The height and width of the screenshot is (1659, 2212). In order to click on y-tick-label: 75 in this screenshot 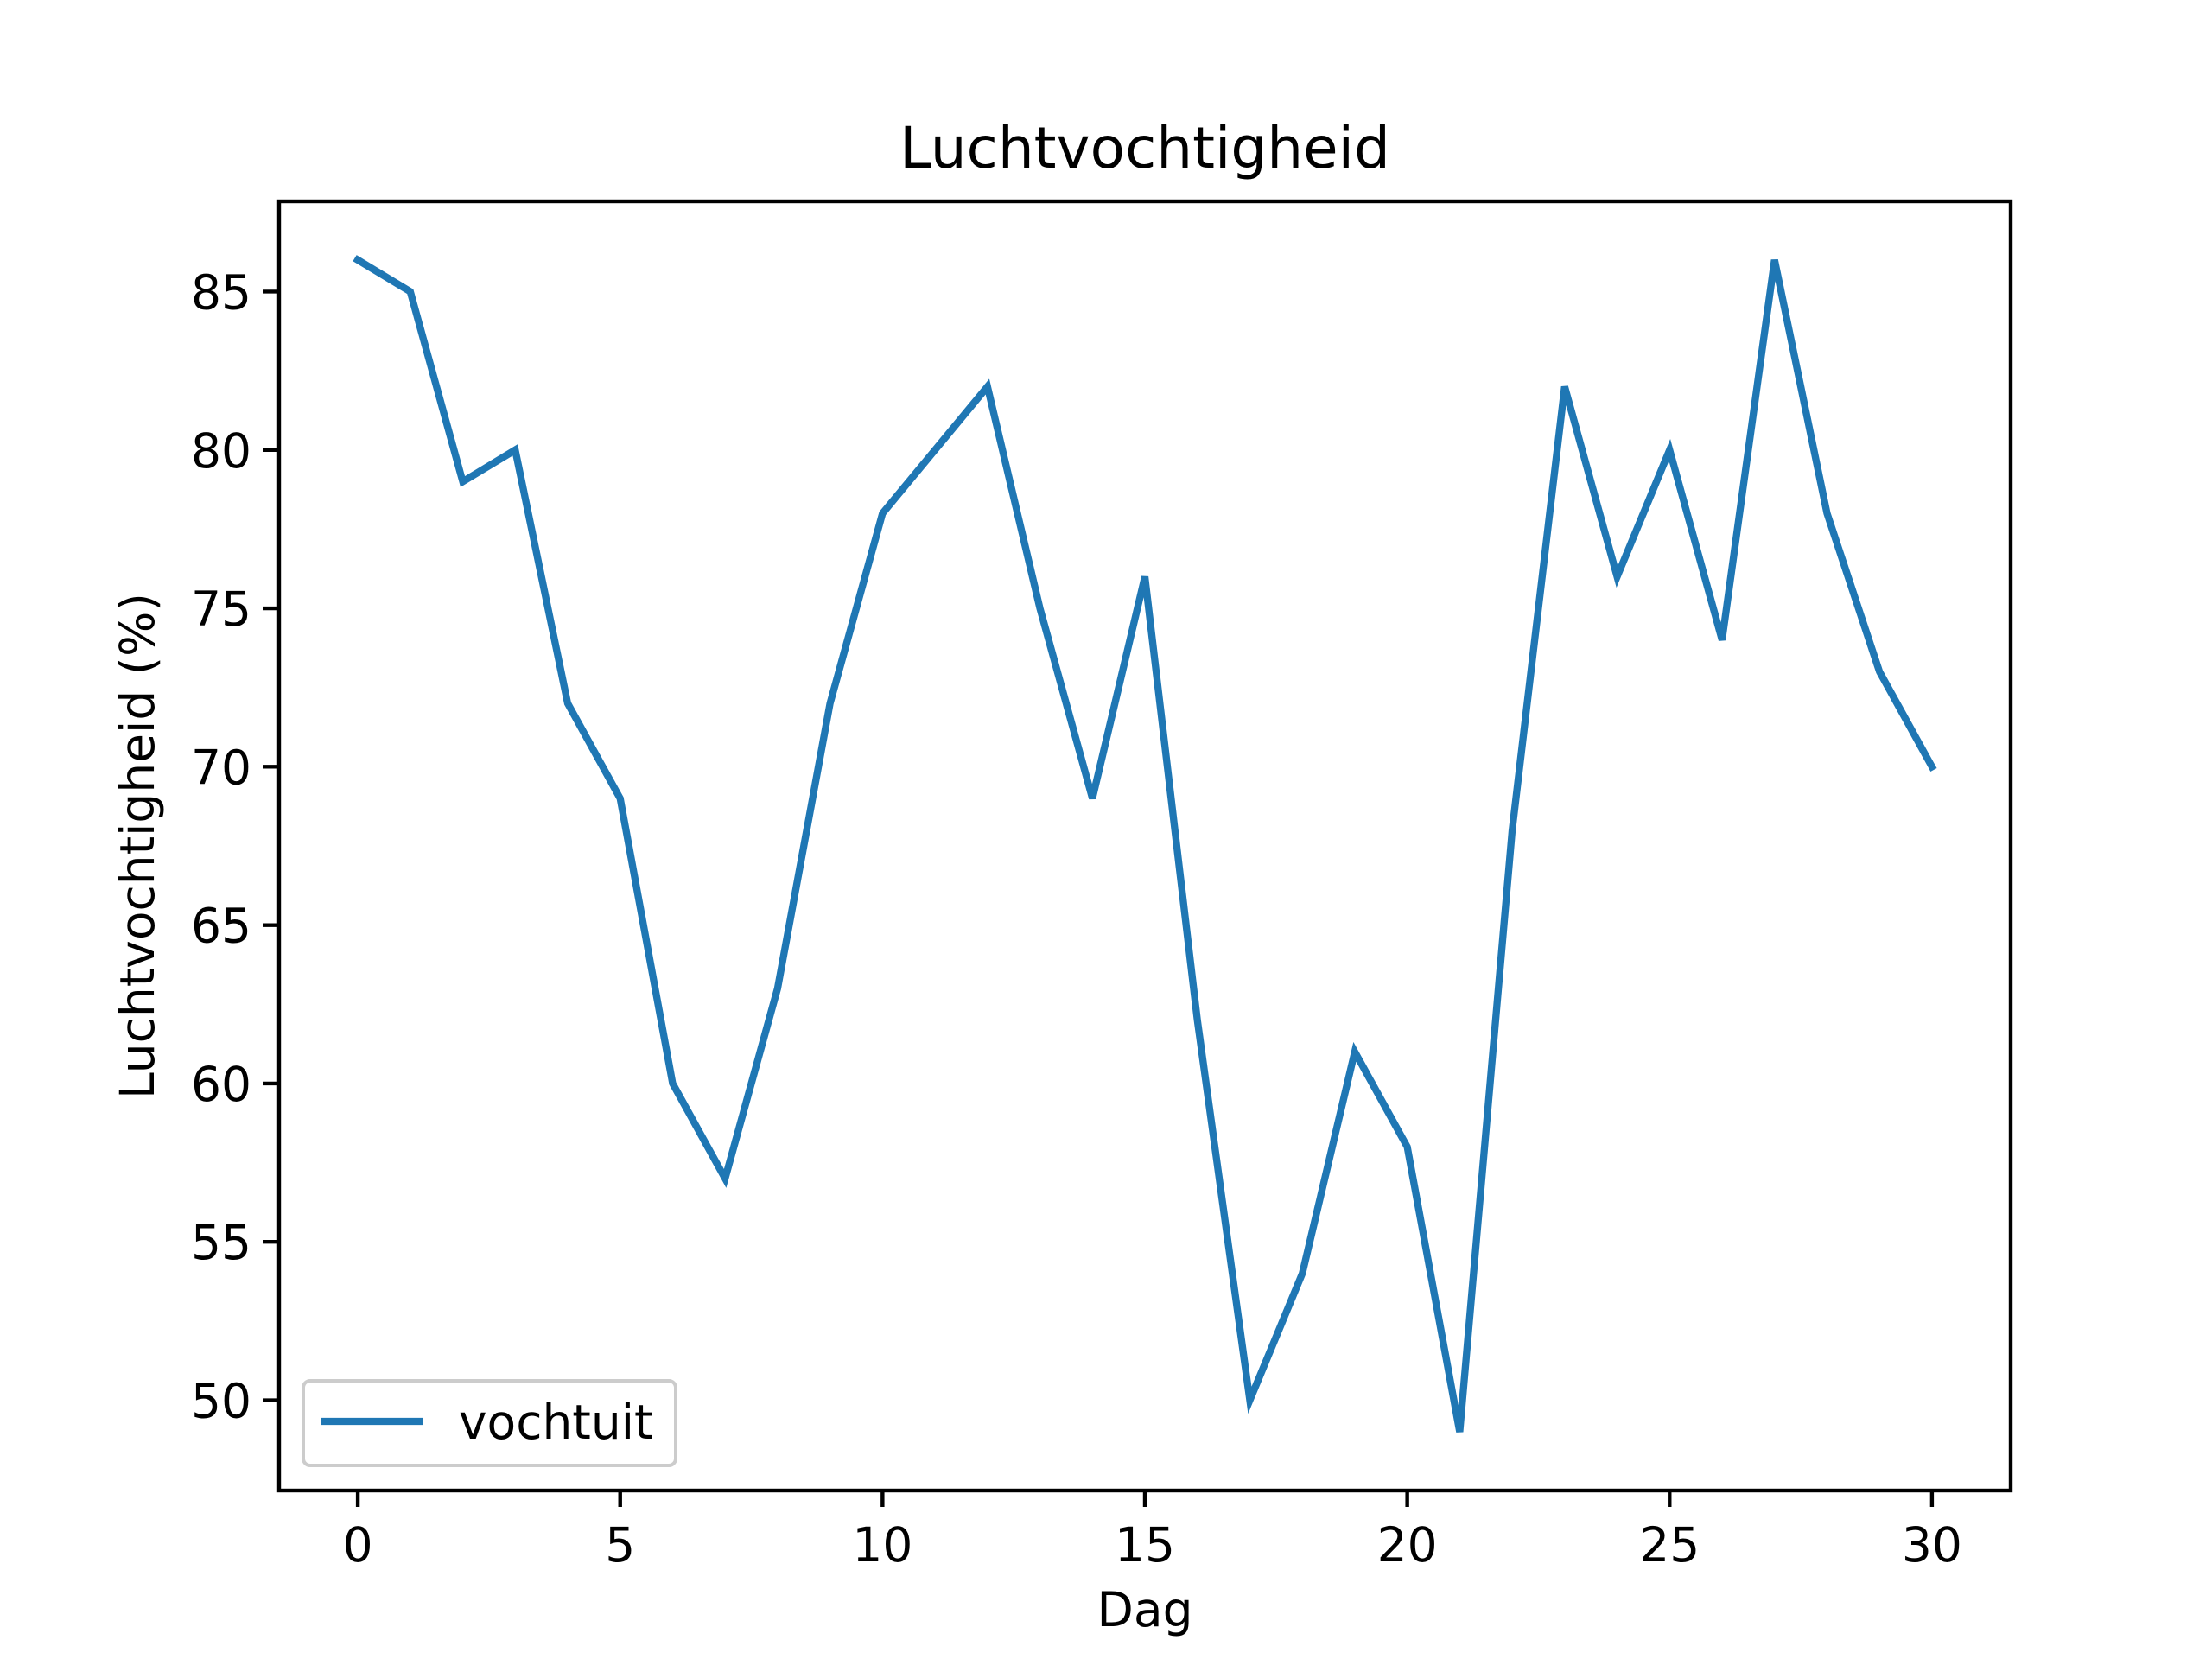, I will do `click(221, 609)`.